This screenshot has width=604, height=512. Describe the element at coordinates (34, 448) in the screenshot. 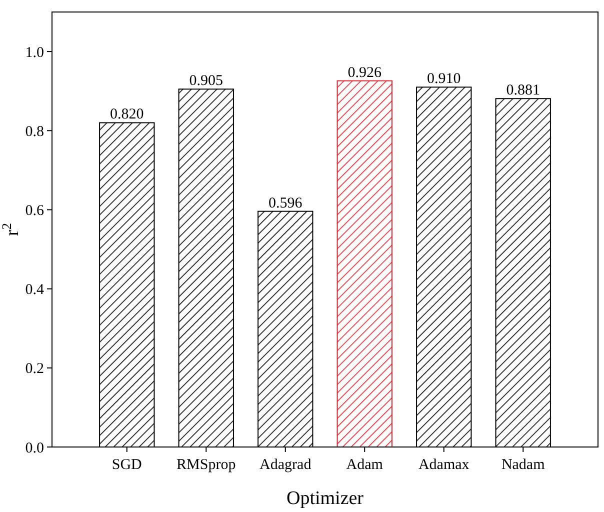

I see `y-tick-label: 0.0` at that location.